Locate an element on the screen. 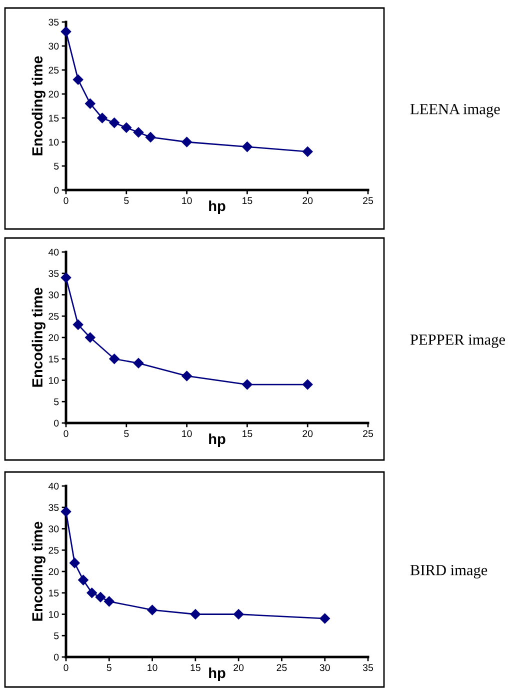 The width and height of the screenshot is (532, 689). x-tick-label: 35 is located at coordinates (367, 668).